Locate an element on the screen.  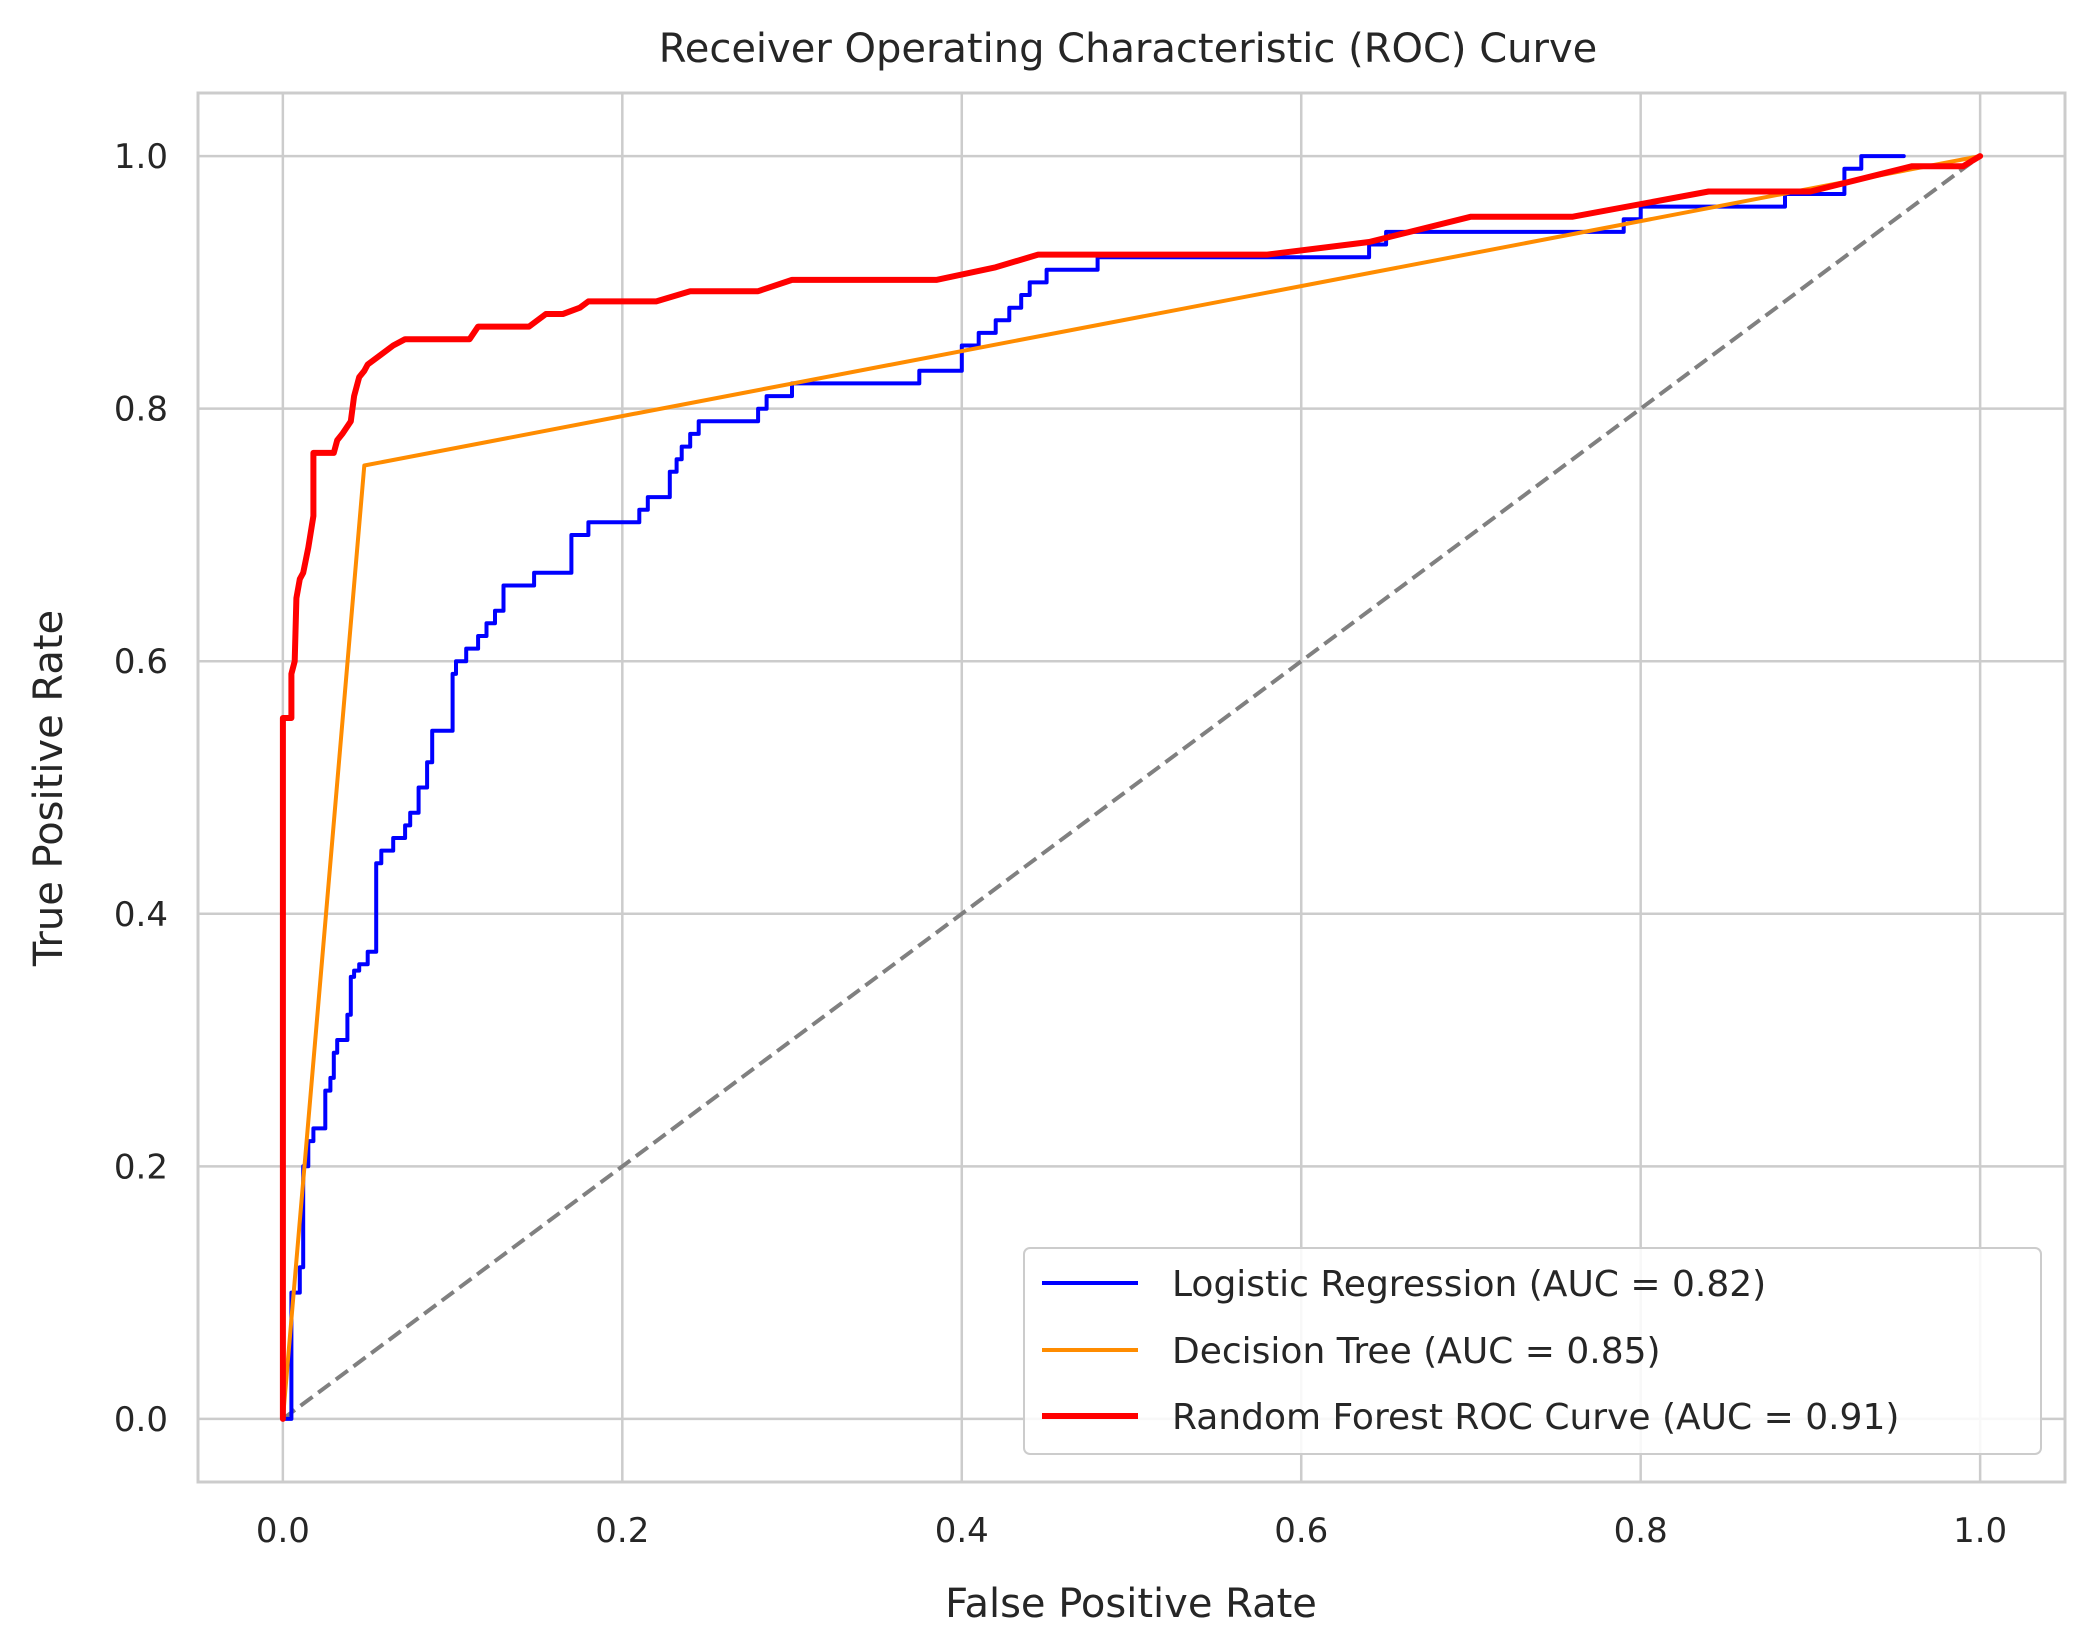
x-tick-label: 0.2 is located at coordinates (622, 1531).